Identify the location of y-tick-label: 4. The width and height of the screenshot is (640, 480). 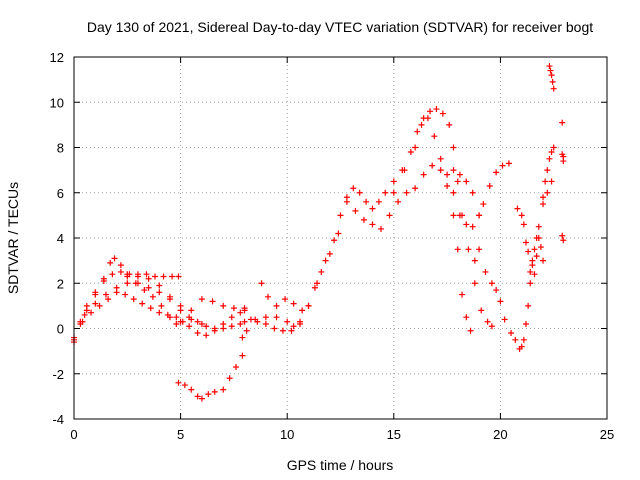
(60, 238).